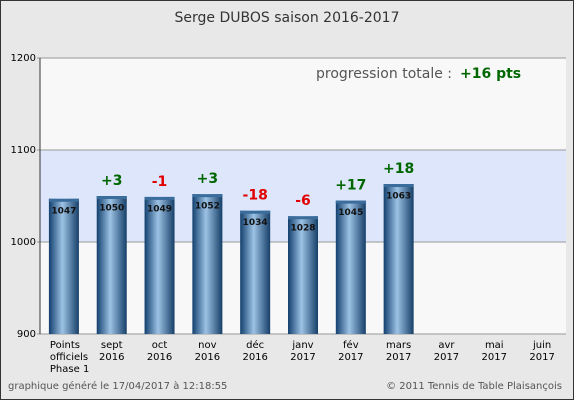 Image resolution: width=574 pixels, height=400 pixels. What do you see at coordinates (255, 345) in the screenshot?
I see `x-tick-label: déc` at bounding box center [255, 345].